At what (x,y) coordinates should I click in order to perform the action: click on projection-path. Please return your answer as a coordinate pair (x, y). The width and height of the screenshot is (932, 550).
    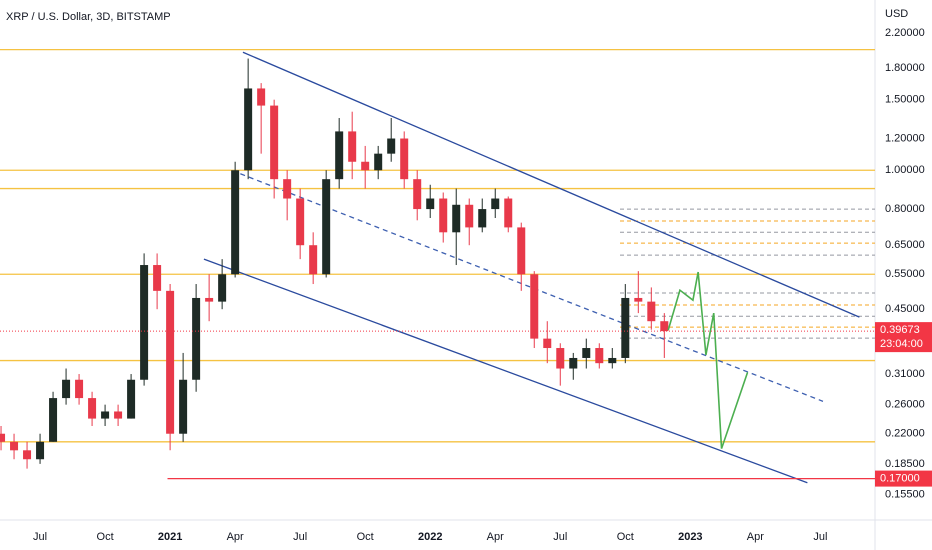
    Looking at the image, I should click on (708, 360).